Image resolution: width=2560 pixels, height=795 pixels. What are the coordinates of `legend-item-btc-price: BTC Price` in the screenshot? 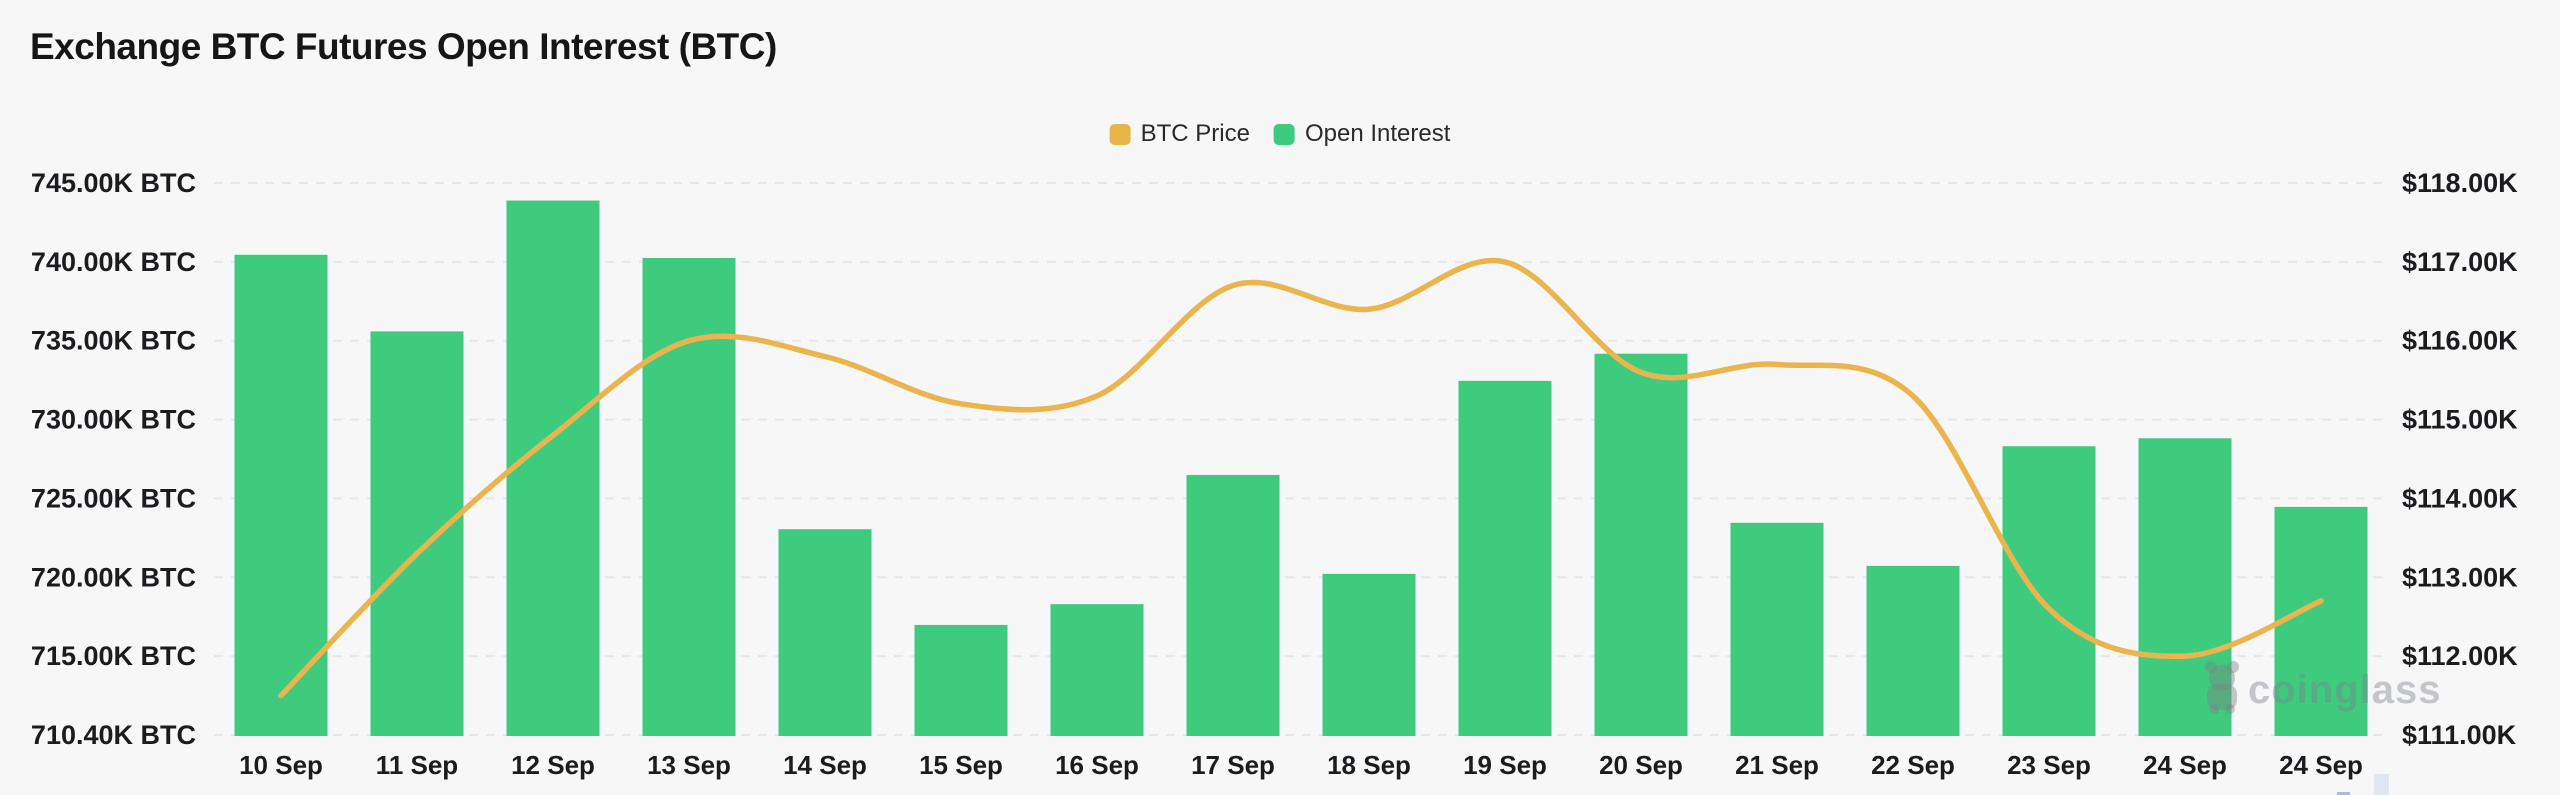 It's located at (1179, 134).